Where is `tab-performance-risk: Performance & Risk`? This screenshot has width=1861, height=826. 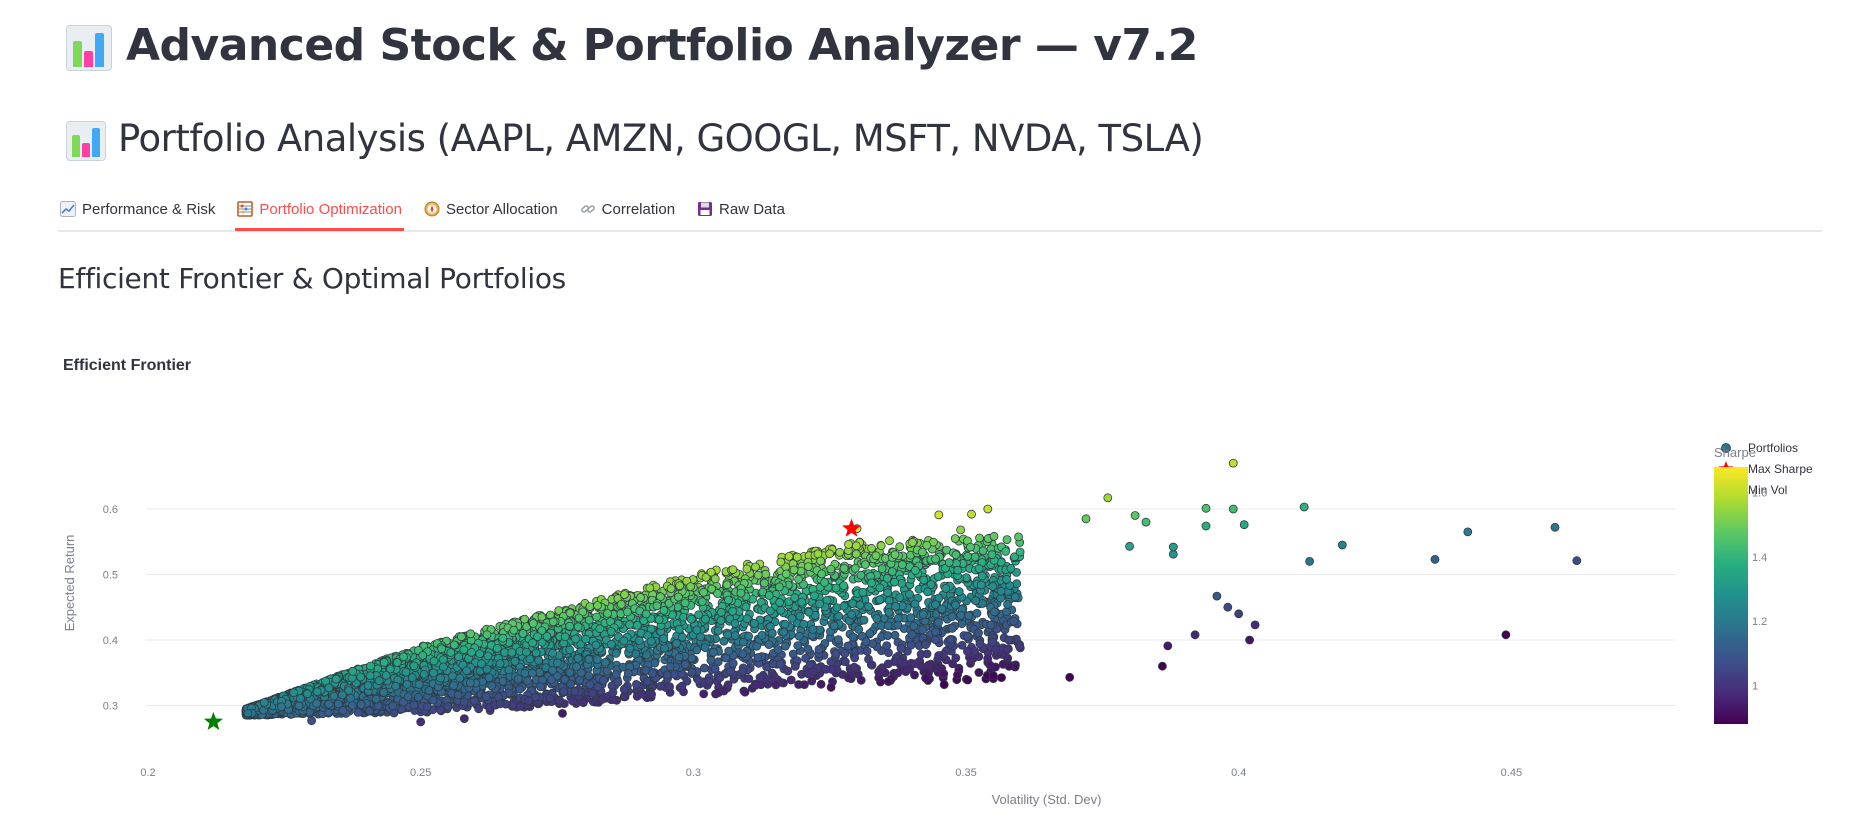
tab-performance-risk: Performance & Risk is located at coordinates (137, 209).